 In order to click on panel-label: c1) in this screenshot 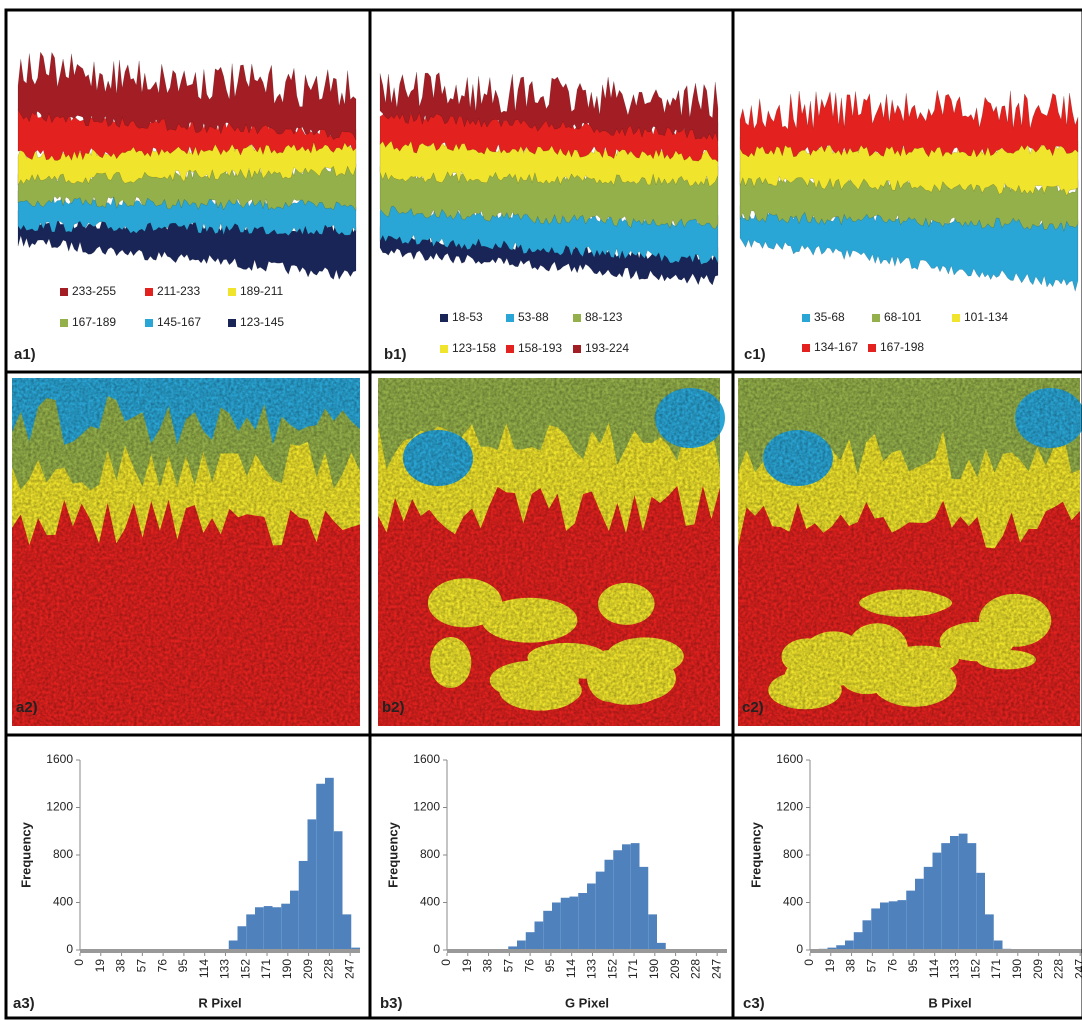, I will do `click(755, 354)`.